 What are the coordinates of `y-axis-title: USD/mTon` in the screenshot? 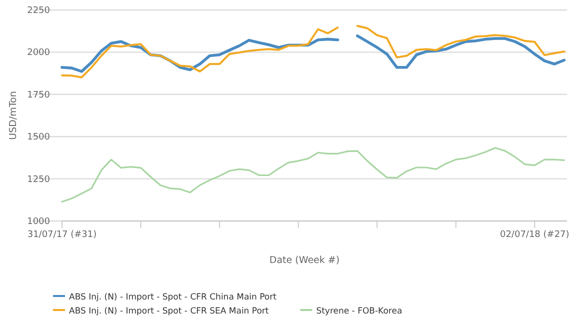 It's located at (13, 115).